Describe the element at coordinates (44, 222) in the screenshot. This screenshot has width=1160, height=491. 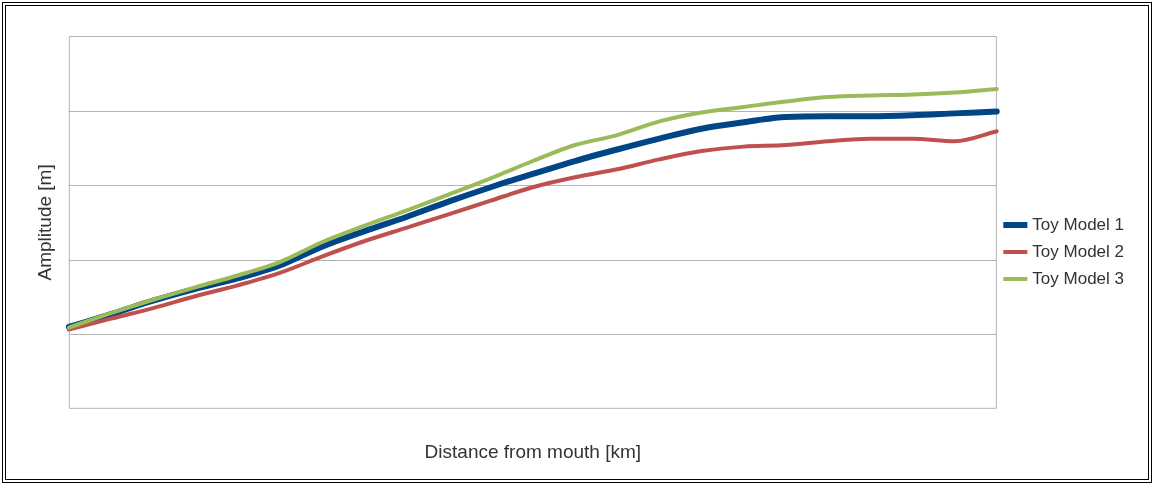
I see `y-axis-title: Amplitude [m]` at that location.